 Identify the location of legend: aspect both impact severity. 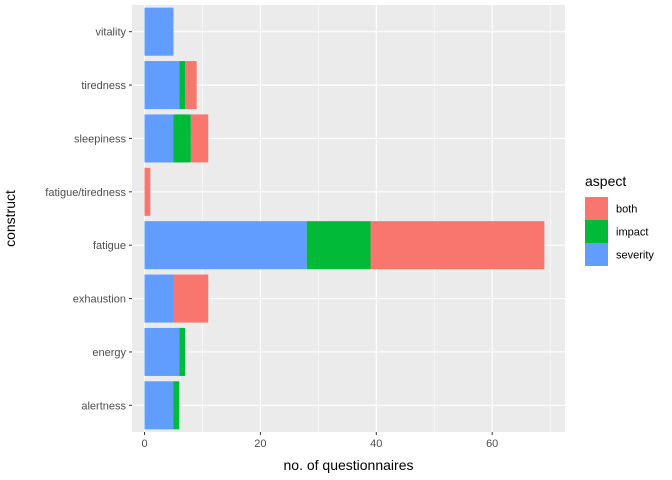
(619, 219).